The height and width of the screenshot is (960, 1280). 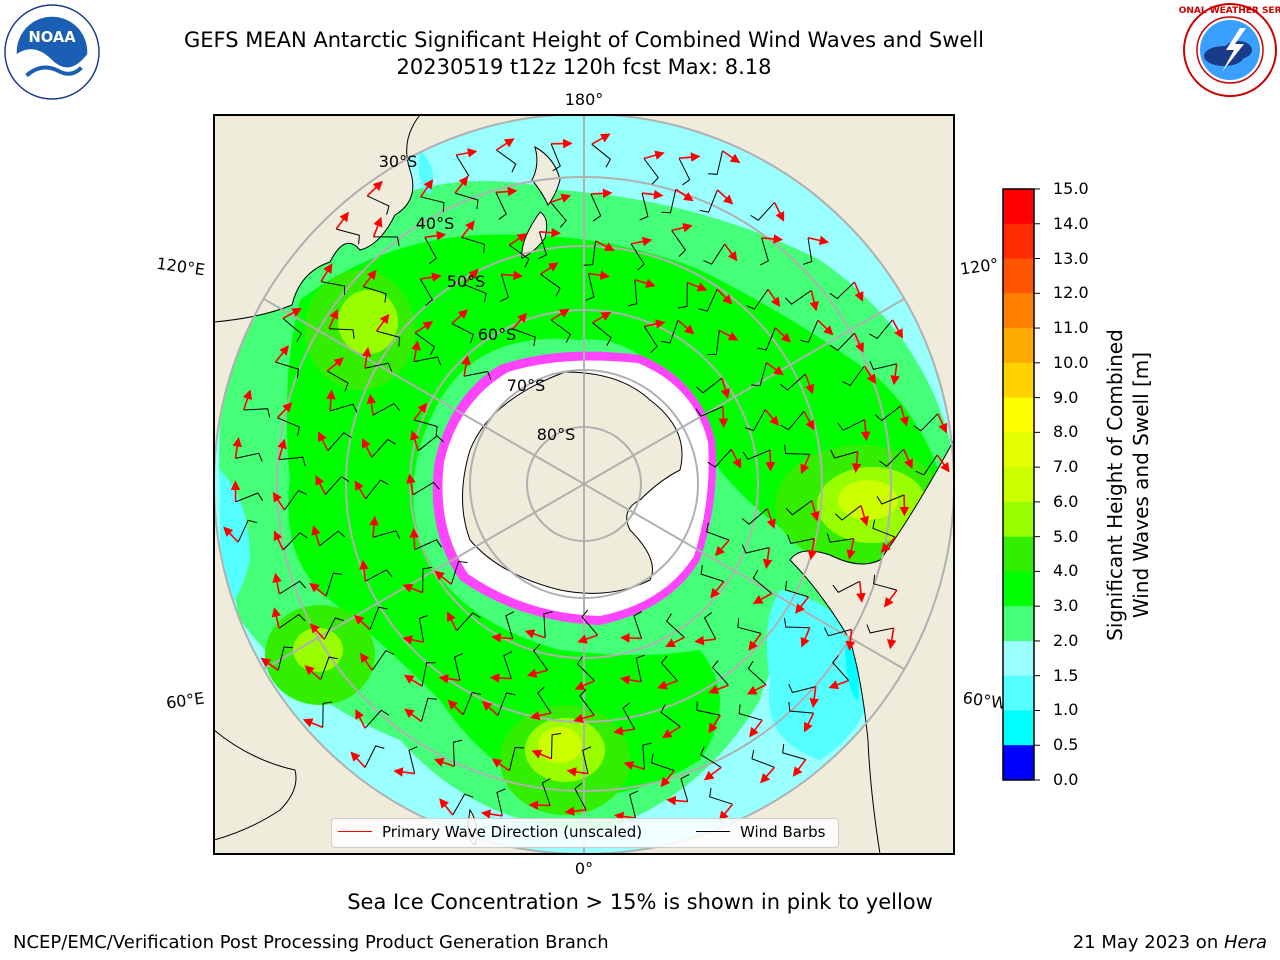 What do you see at coordinates (556, 434) in the screenshot?
I see `latitude-label: 80°S` at bounding box center [556, 434].